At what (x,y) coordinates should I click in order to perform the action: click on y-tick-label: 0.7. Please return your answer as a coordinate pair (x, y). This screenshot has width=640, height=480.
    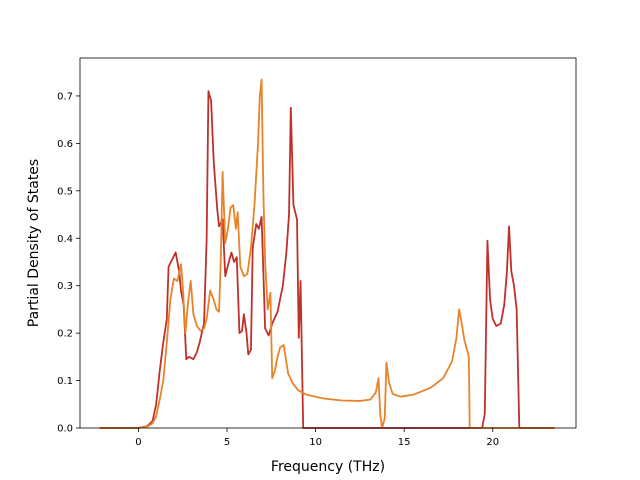
    Looking at the image, I should click on (65, 96).